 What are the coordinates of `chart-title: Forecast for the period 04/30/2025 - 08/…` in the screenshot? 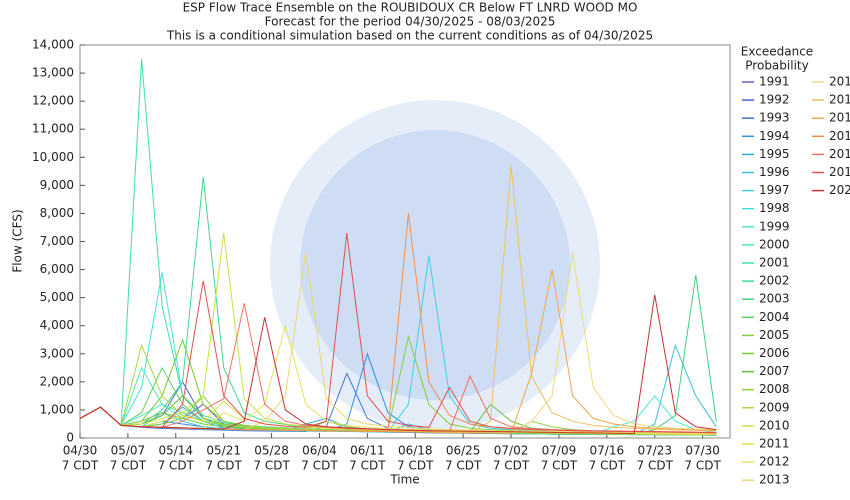 It's located at (410, 22).